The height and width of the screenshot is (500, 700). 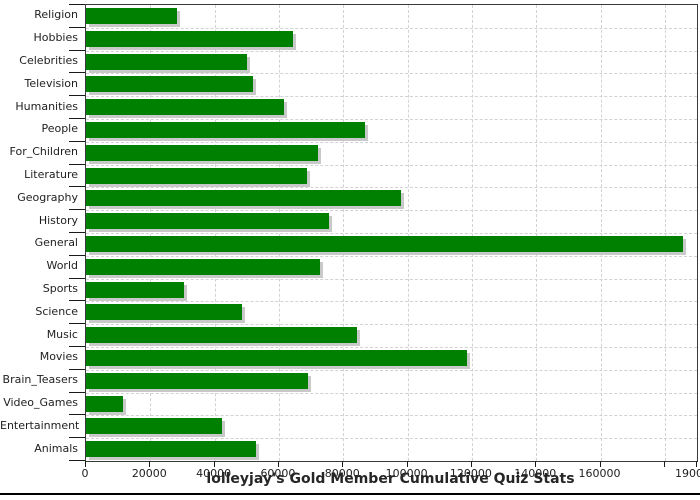 What do you see at coordinates (342, 473) in the screenshot?
I see `x-tick-label: 80000` at bounding box center [342, 473].